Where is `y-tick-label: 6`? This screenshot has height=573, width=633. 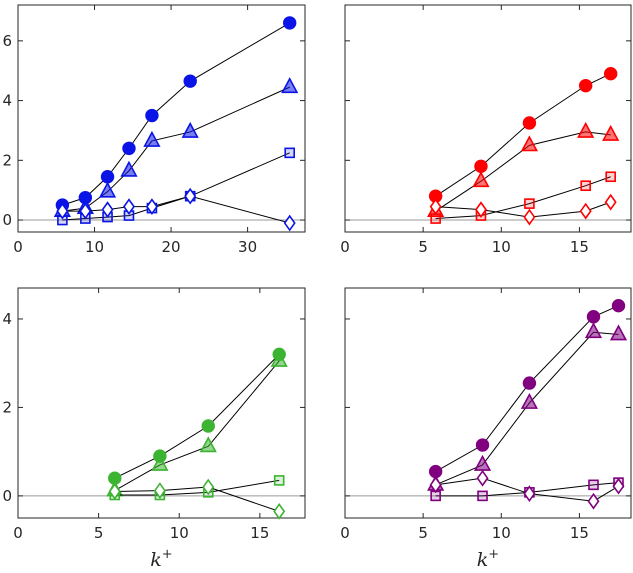
y-tick-label: 6 is located at coordinates (7, 41).